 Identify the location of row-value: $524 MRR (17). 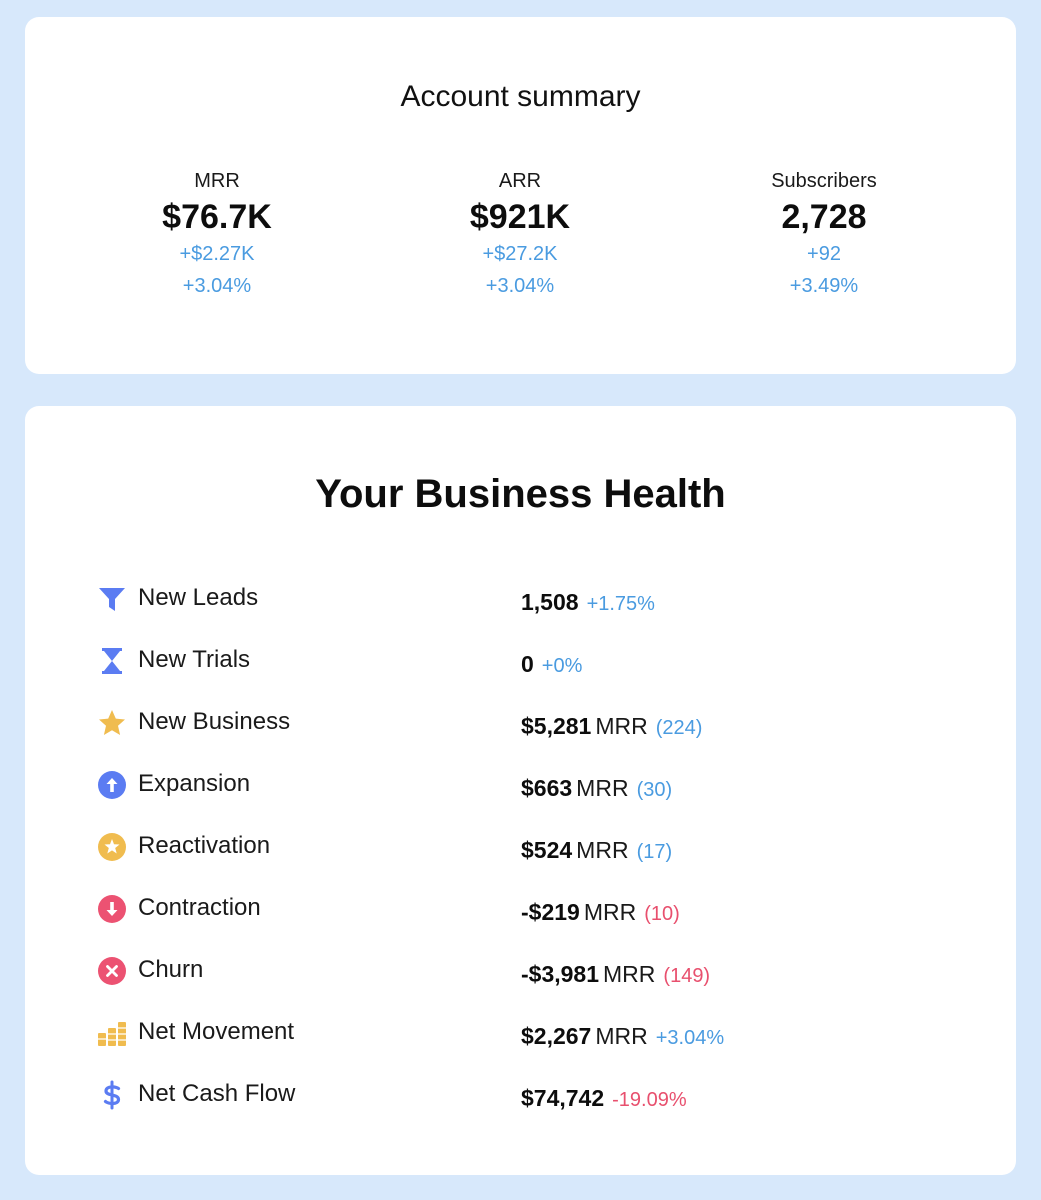
(596, 852).